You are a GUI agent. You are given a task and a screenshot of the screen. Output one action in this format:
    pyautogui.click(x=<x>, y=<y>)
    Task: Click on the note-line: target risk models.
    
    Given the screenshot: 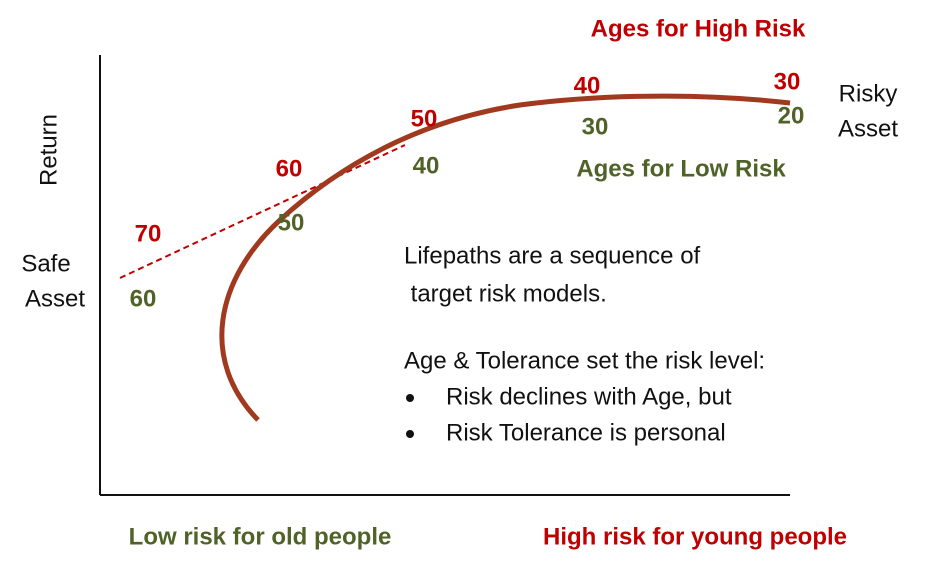 What is the action you would take?
    pyautogui.click(x=505, y=293)
    